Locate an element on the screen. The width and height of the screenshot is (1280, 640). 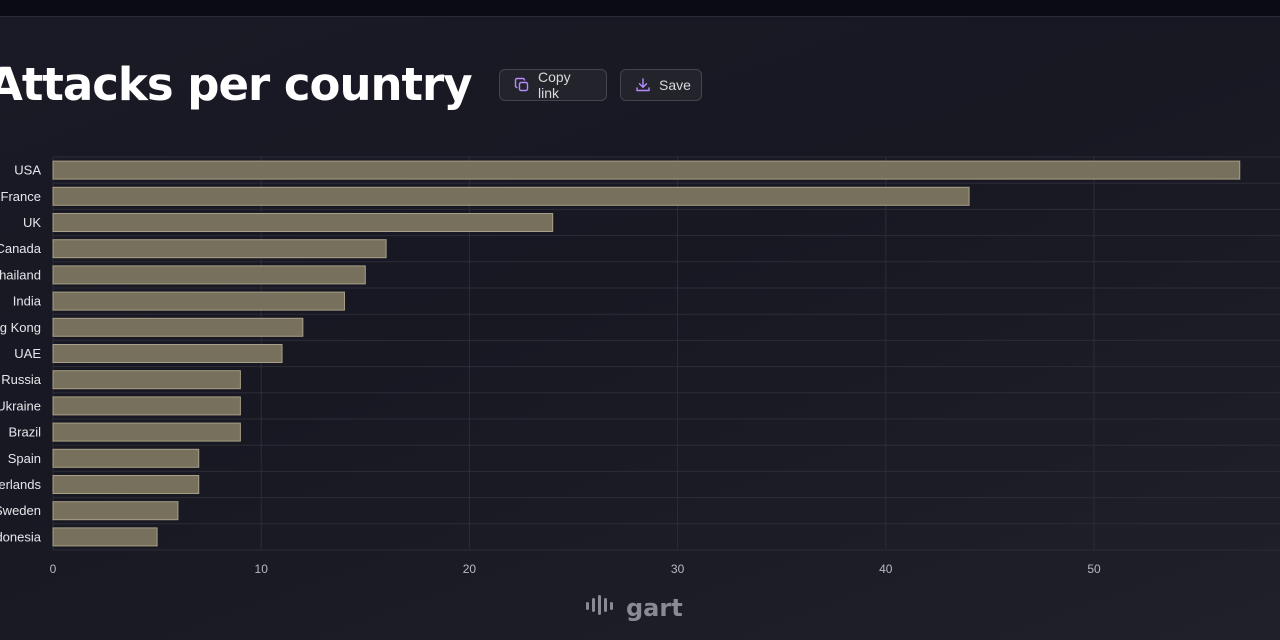
category-label: USA is located at coordinates (27, 170).